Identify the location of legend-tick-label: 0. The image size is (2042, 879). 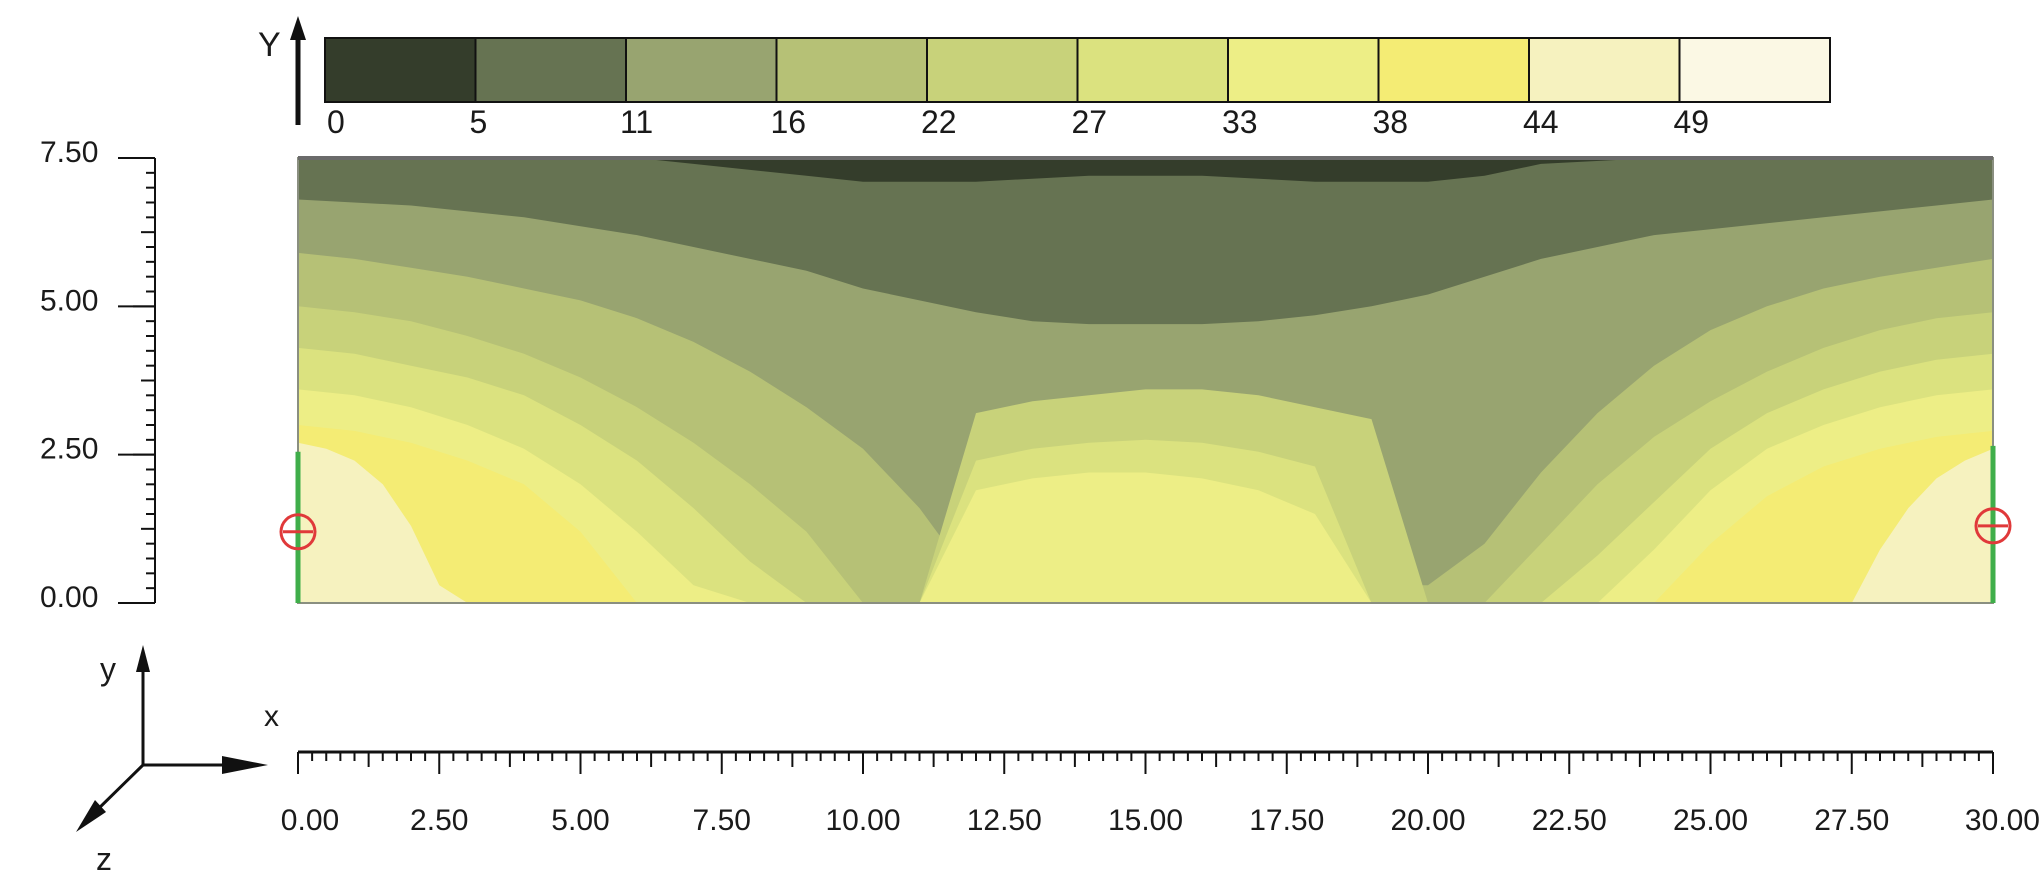
(336, 122).